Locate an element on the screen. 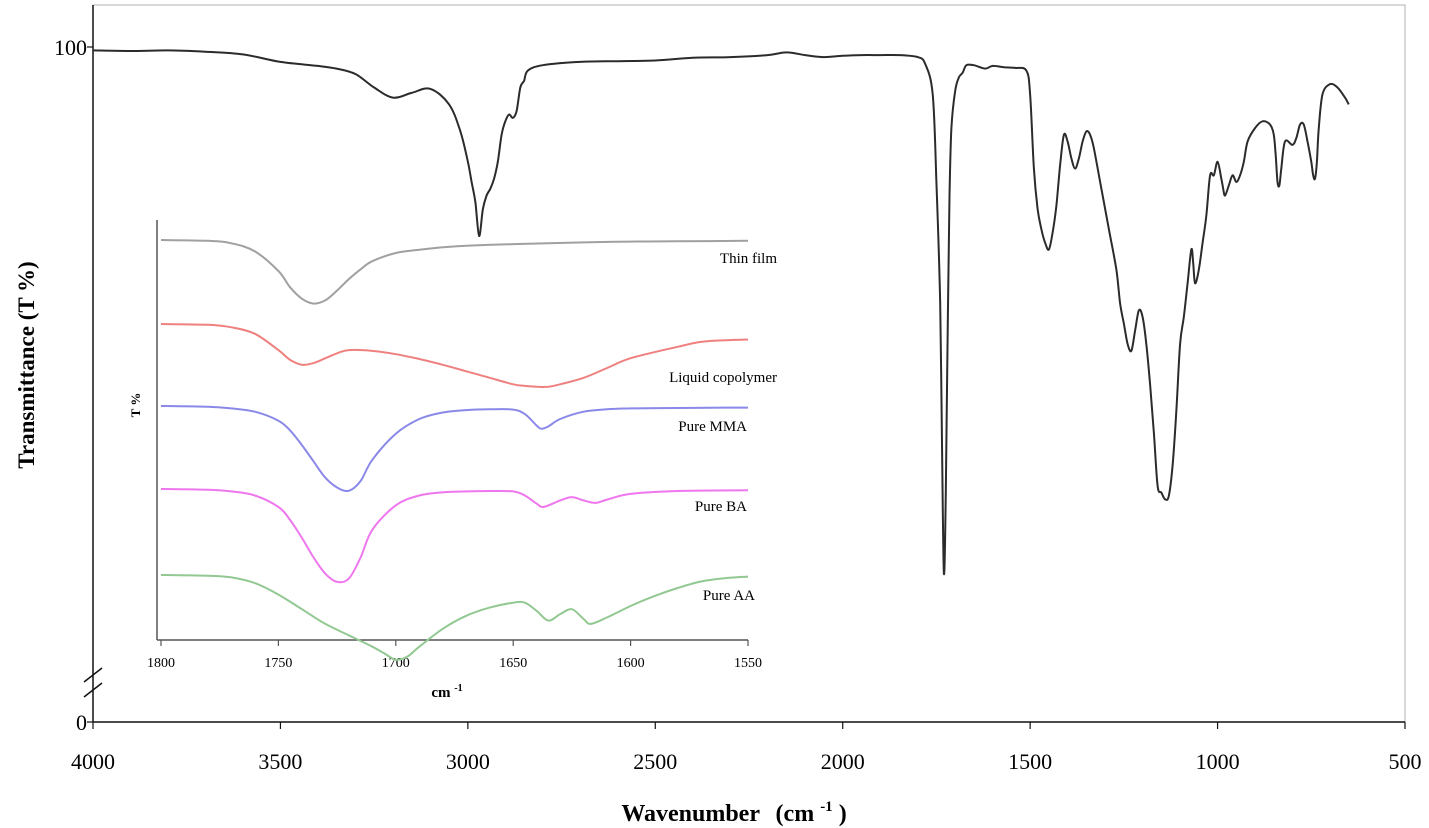  inset-series-label: Liquid copolymer is located at coordinates (723, 378).